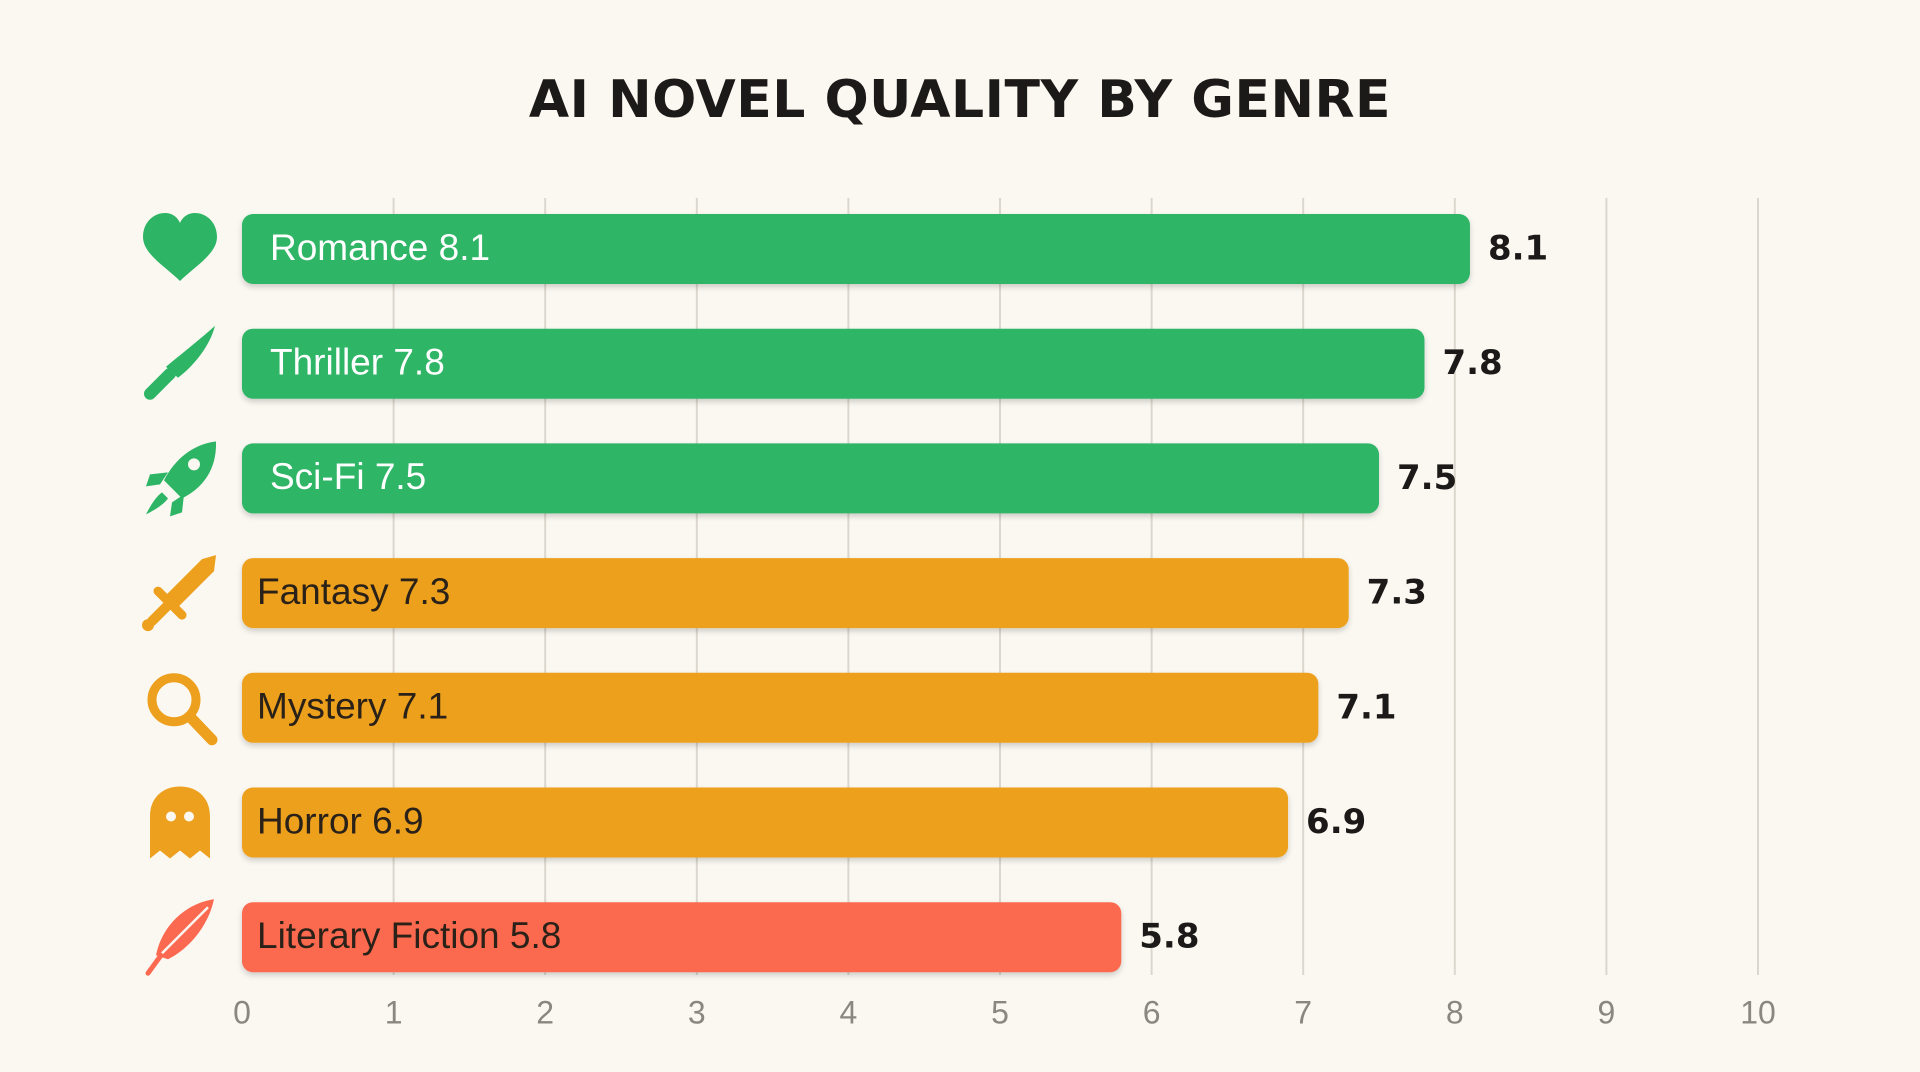 This screenshot has width=1920, height=1072. I want to click on x-tick-label: 6, so click(1152, 1012).